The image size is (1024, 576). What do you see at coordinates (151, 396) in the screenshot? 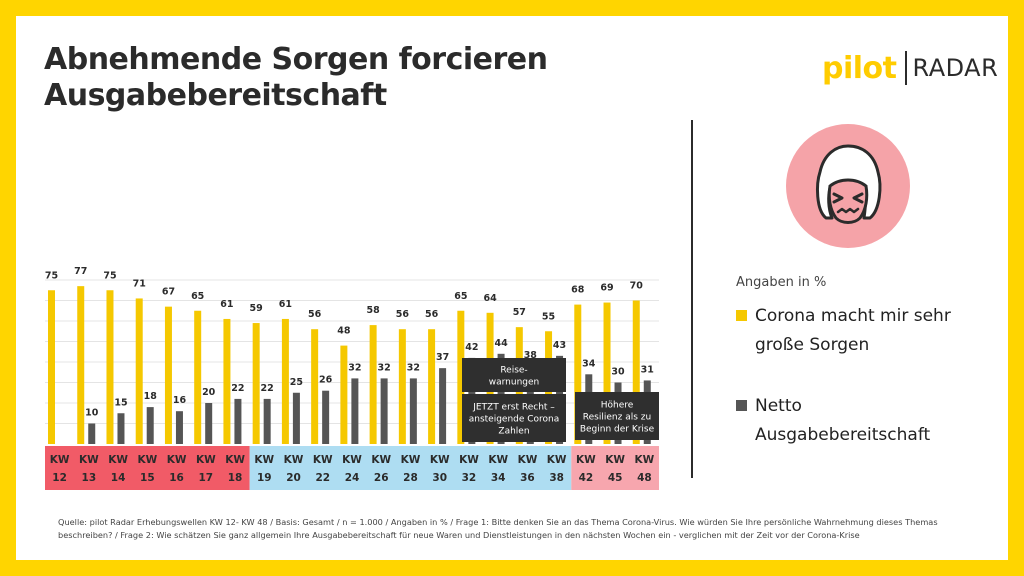
I see `value-label-ausgabe: 18` at bounding box center [151, 396].